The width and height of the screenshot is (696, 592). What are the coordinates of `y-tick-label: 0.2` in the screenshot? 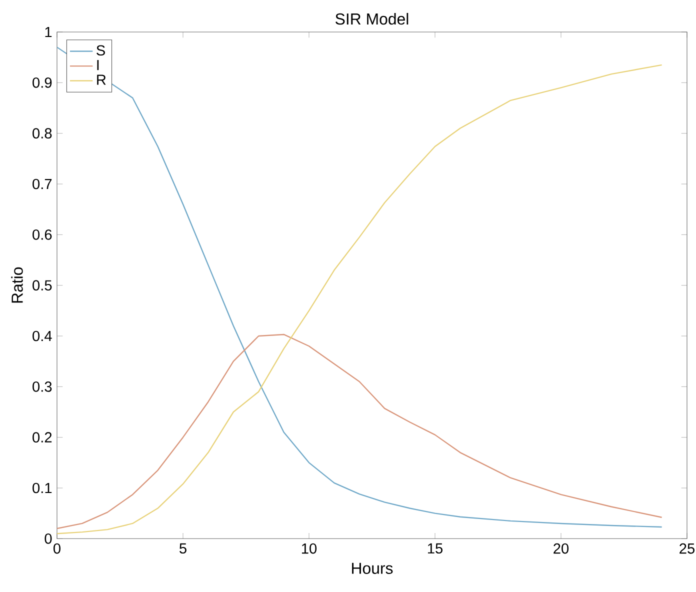 It's located at (42, 437).